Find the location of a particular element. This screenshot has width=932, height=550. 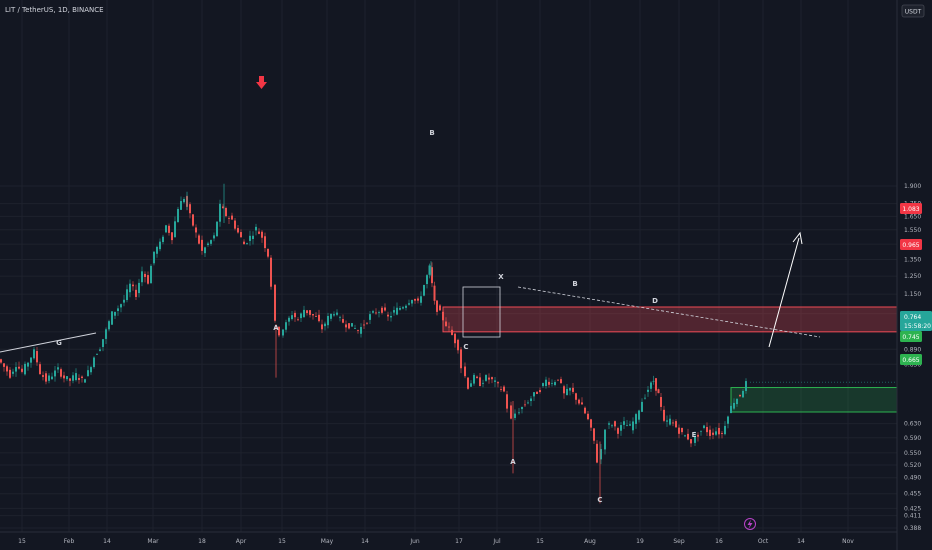

currency-button: USDT is located at coordinates (913, 11).